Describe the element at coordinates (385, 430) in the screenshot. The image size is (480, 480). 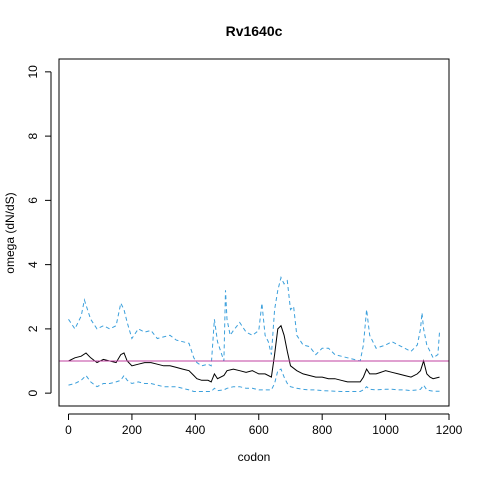
I see `x-tick-label: 1000` at that location.